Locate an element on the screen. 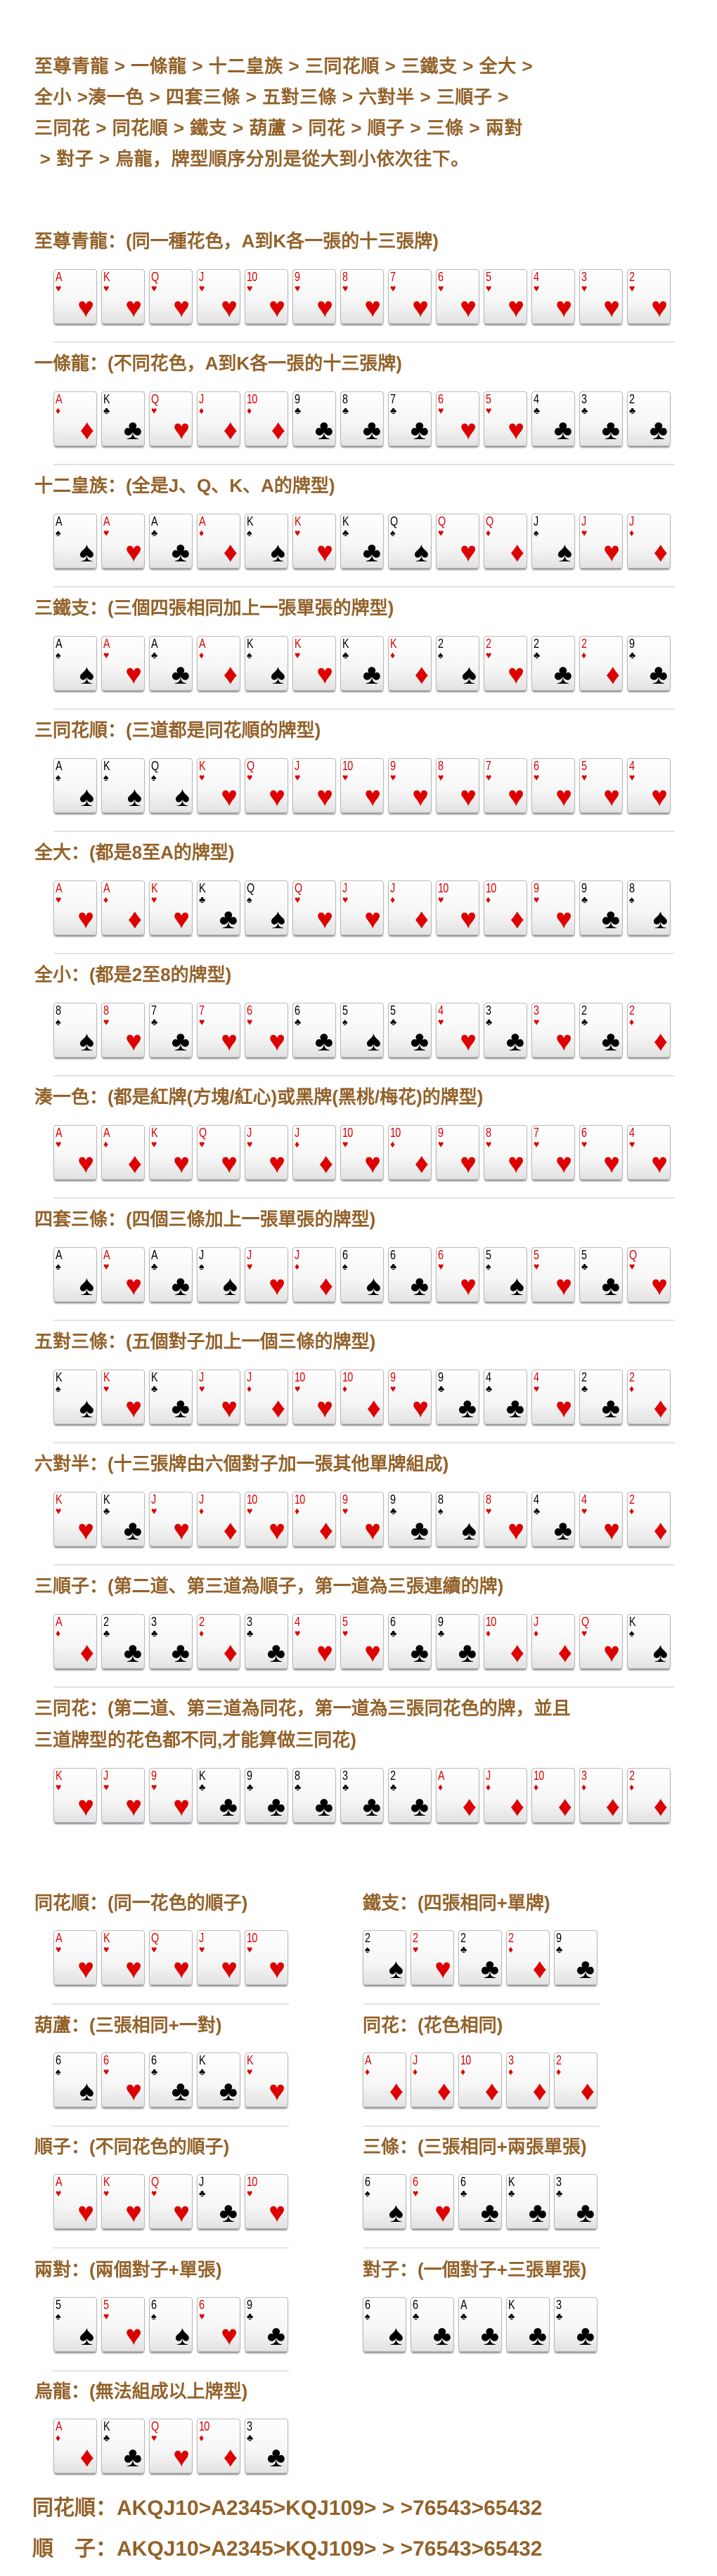 This screenshot has width=717, height=2576. card-rank: J is located at coordinates (201, 1377).